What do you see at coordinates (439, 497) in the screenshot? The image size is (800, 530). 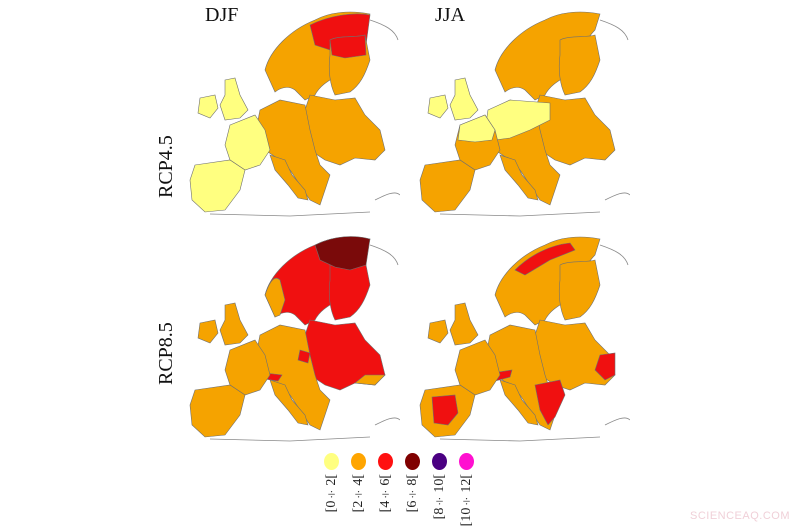 I see `legend-label: [8÷10[` at bounding box center [439, 497].